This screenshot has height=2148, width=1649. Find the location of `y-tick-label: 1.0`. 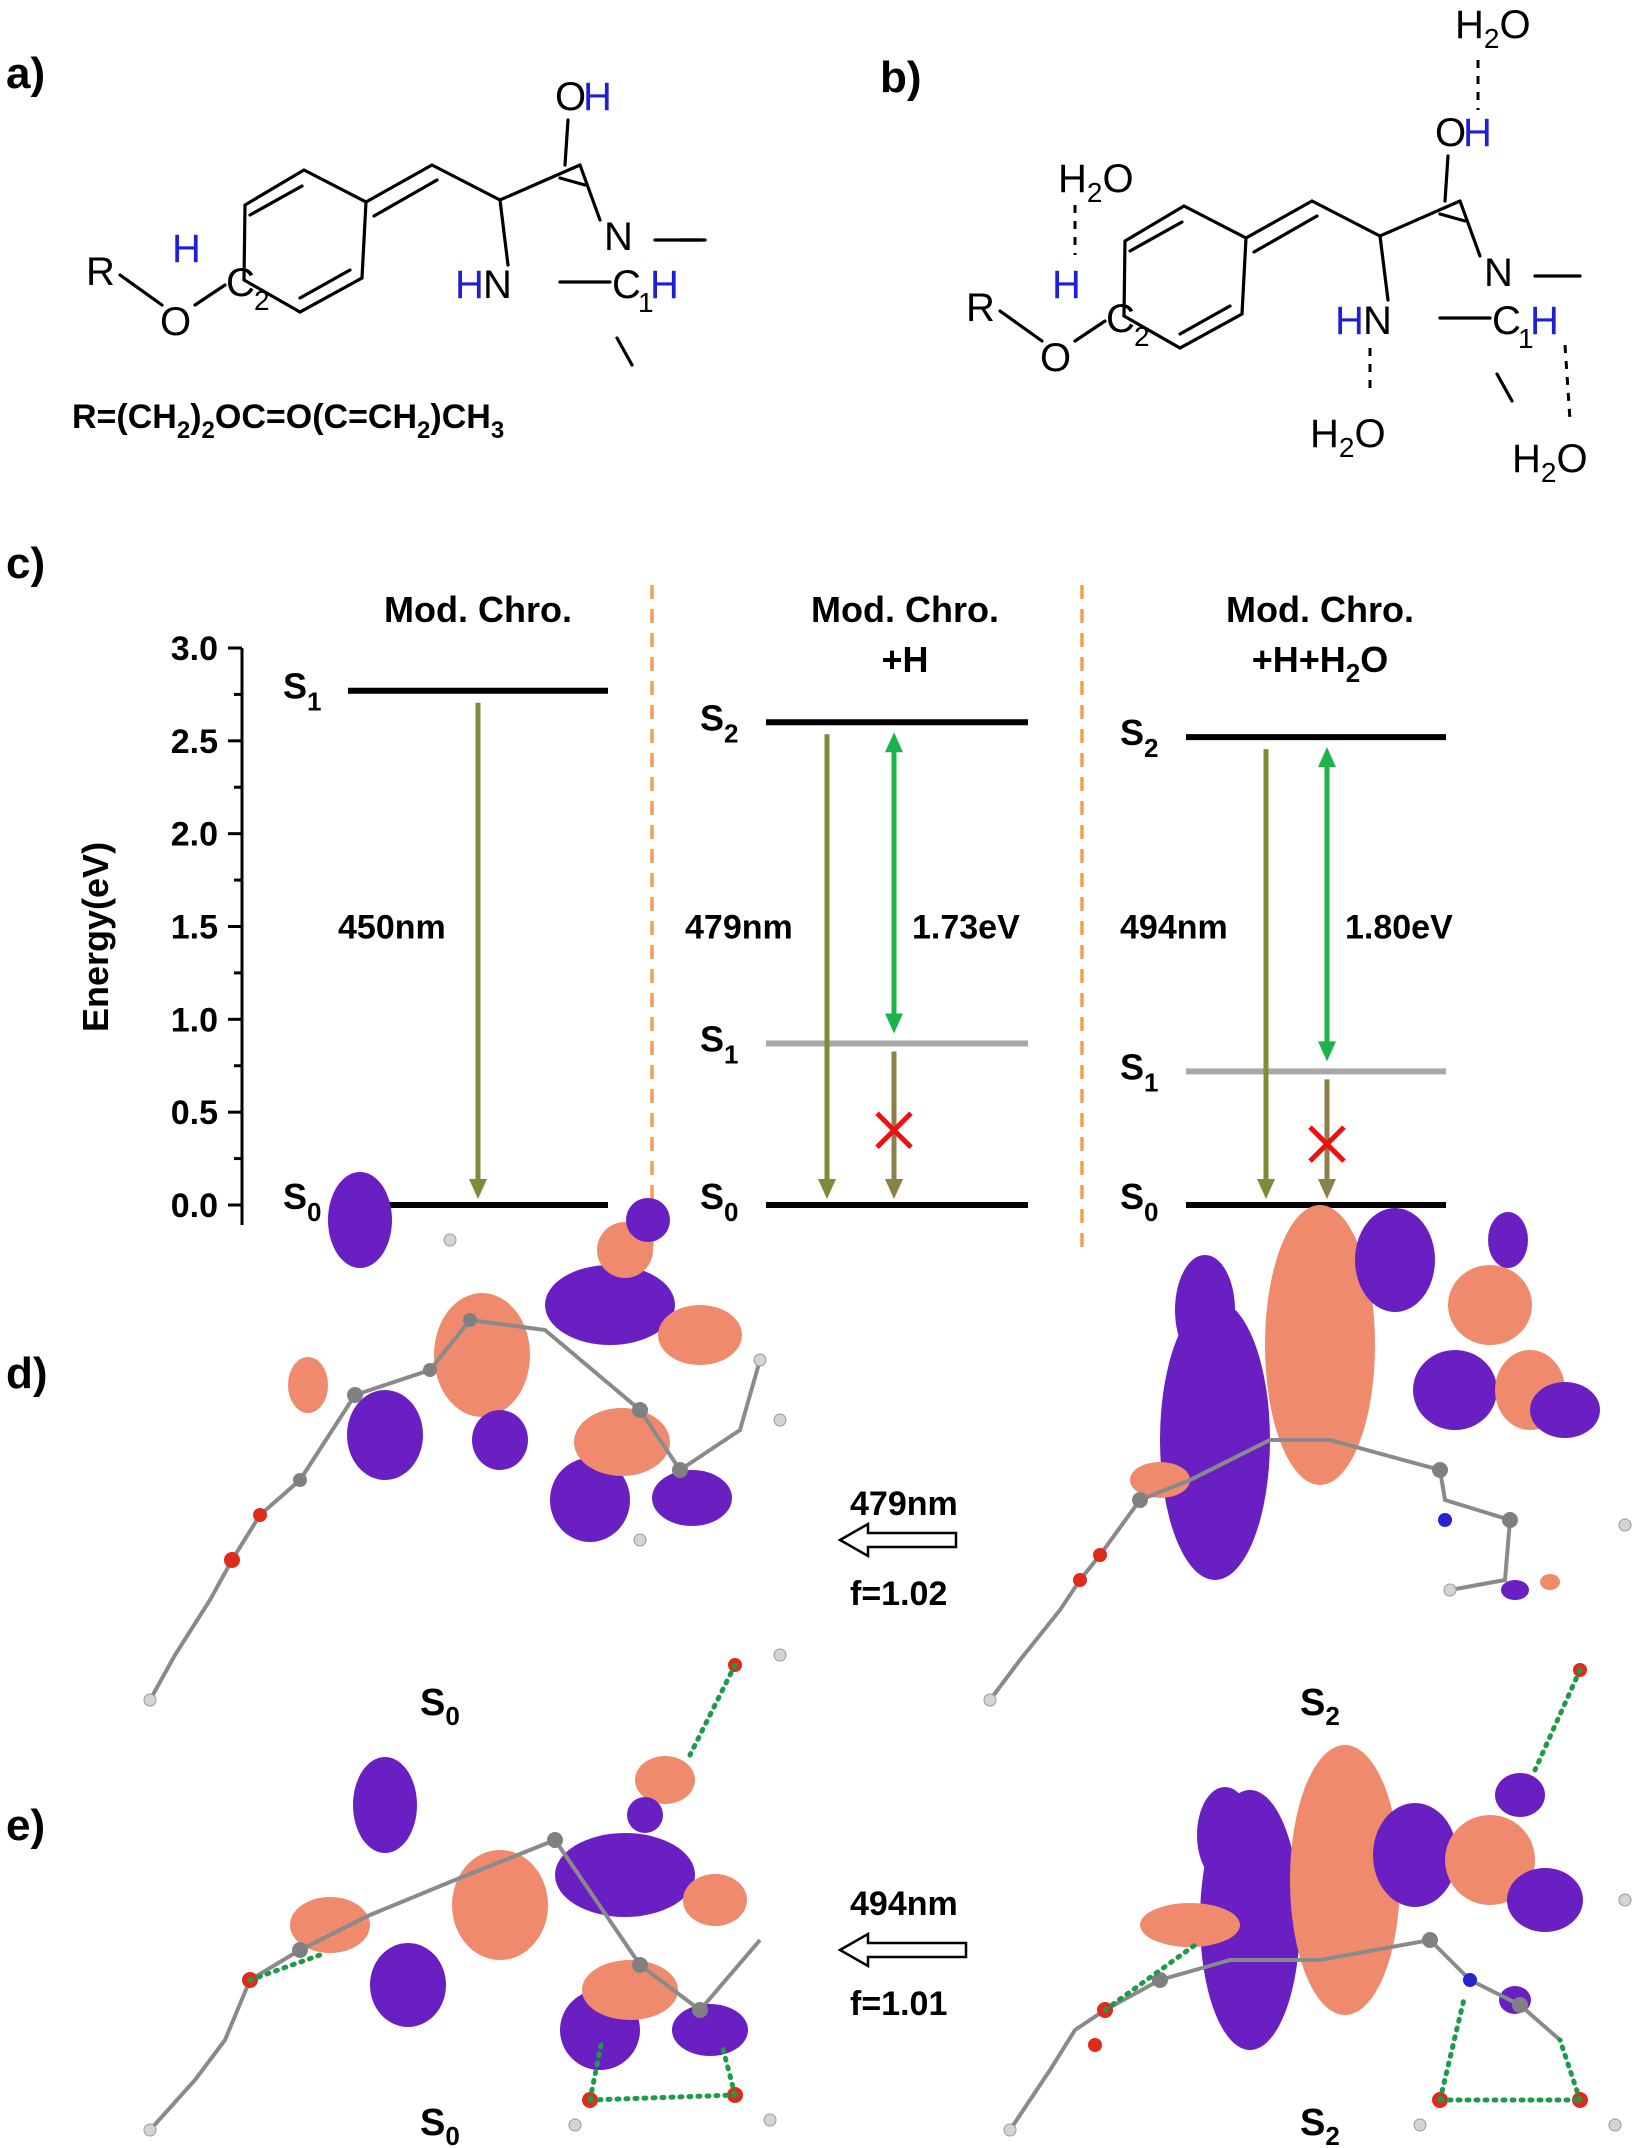

y-tick-label: 1.0 is located at coordinates (194, 1020).